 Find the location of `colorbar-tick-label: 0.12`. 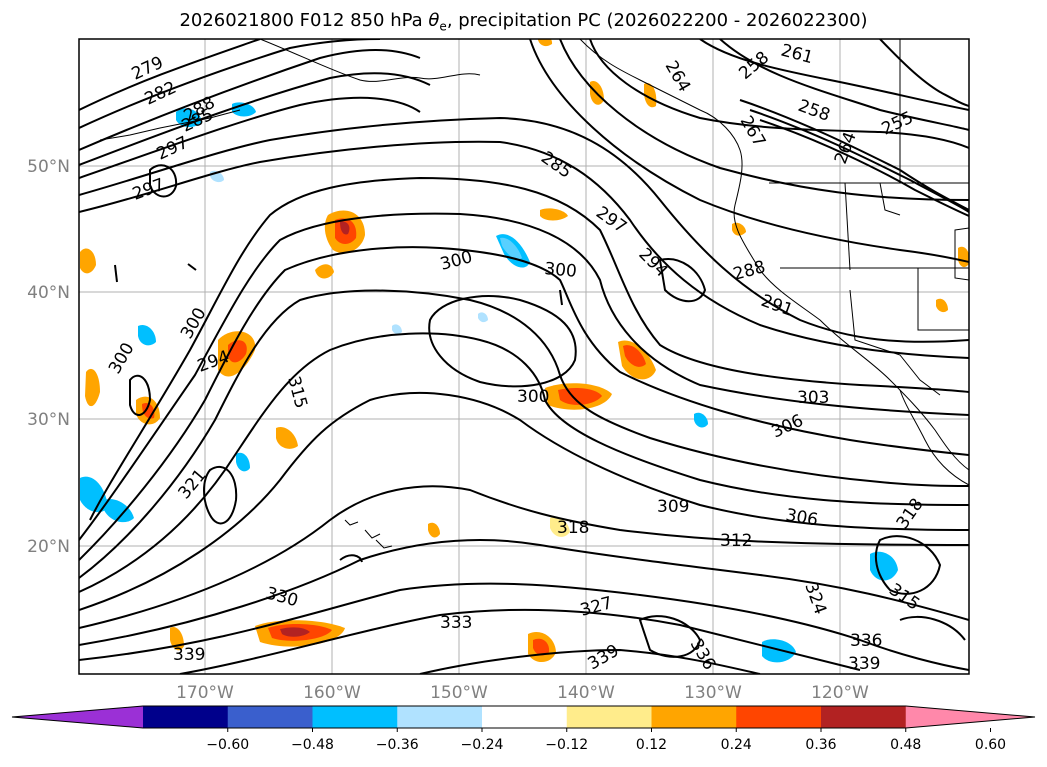

colorbar-tick-label: 0.12 is located at coordinates (651, 745).